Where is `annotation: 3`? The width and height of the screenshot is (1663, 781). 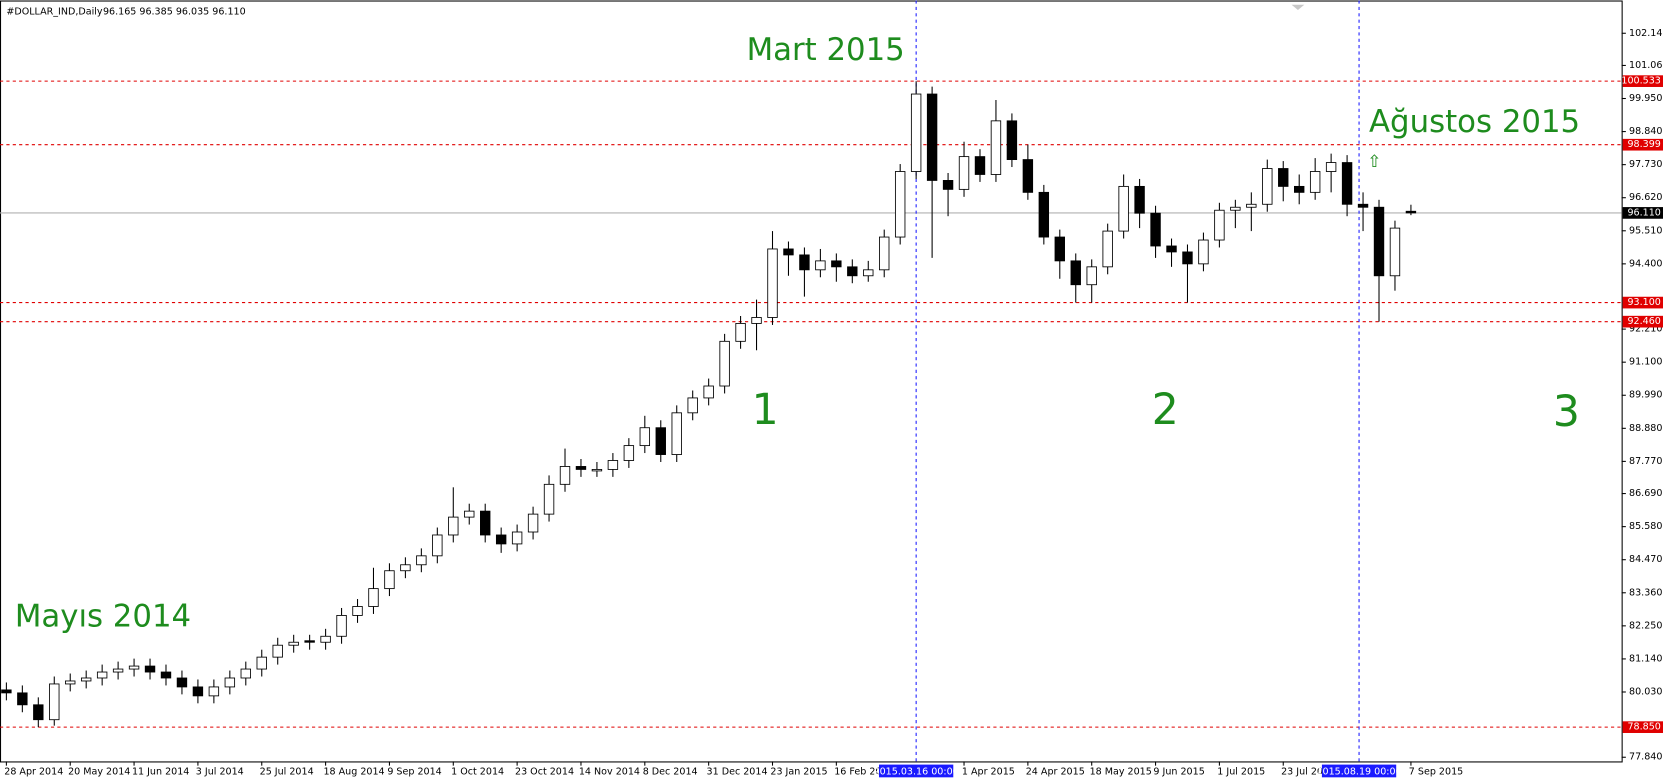
annotation: 3 is located at coordinates (1566, 412).